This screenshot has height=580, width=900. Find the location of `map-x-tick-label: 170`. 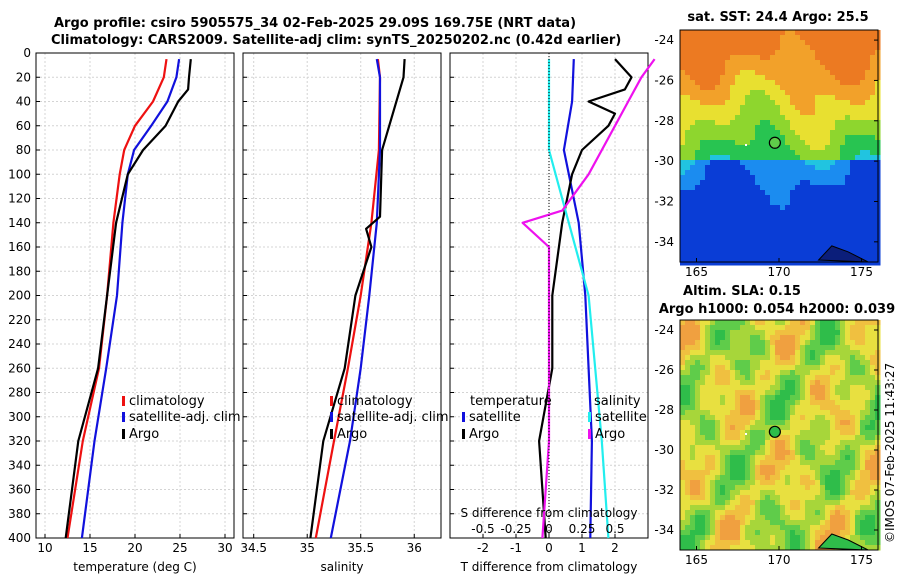

map-x-tick-label: 170 is located at coordinates (779, 560).